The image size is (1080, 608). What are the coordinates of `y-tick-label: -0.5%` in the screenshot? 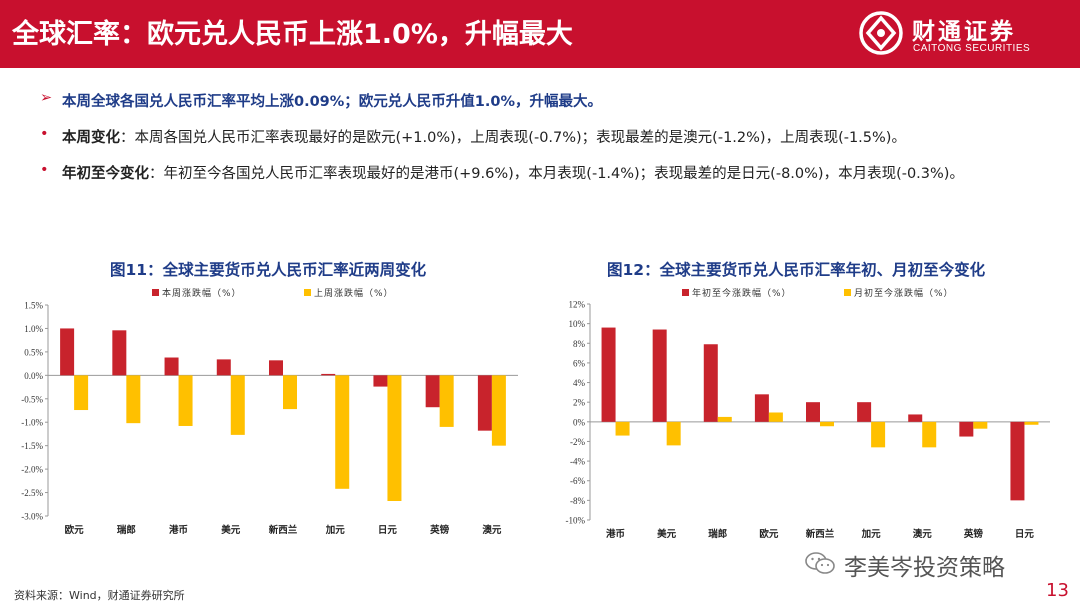 It's located at (32, 399).